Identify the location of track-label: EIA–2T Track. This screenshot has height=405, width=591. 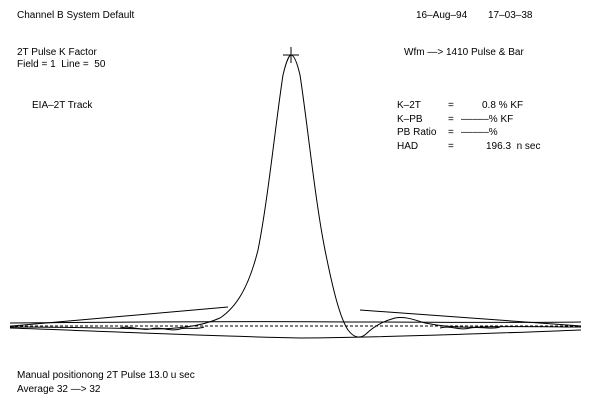
(62, 105).